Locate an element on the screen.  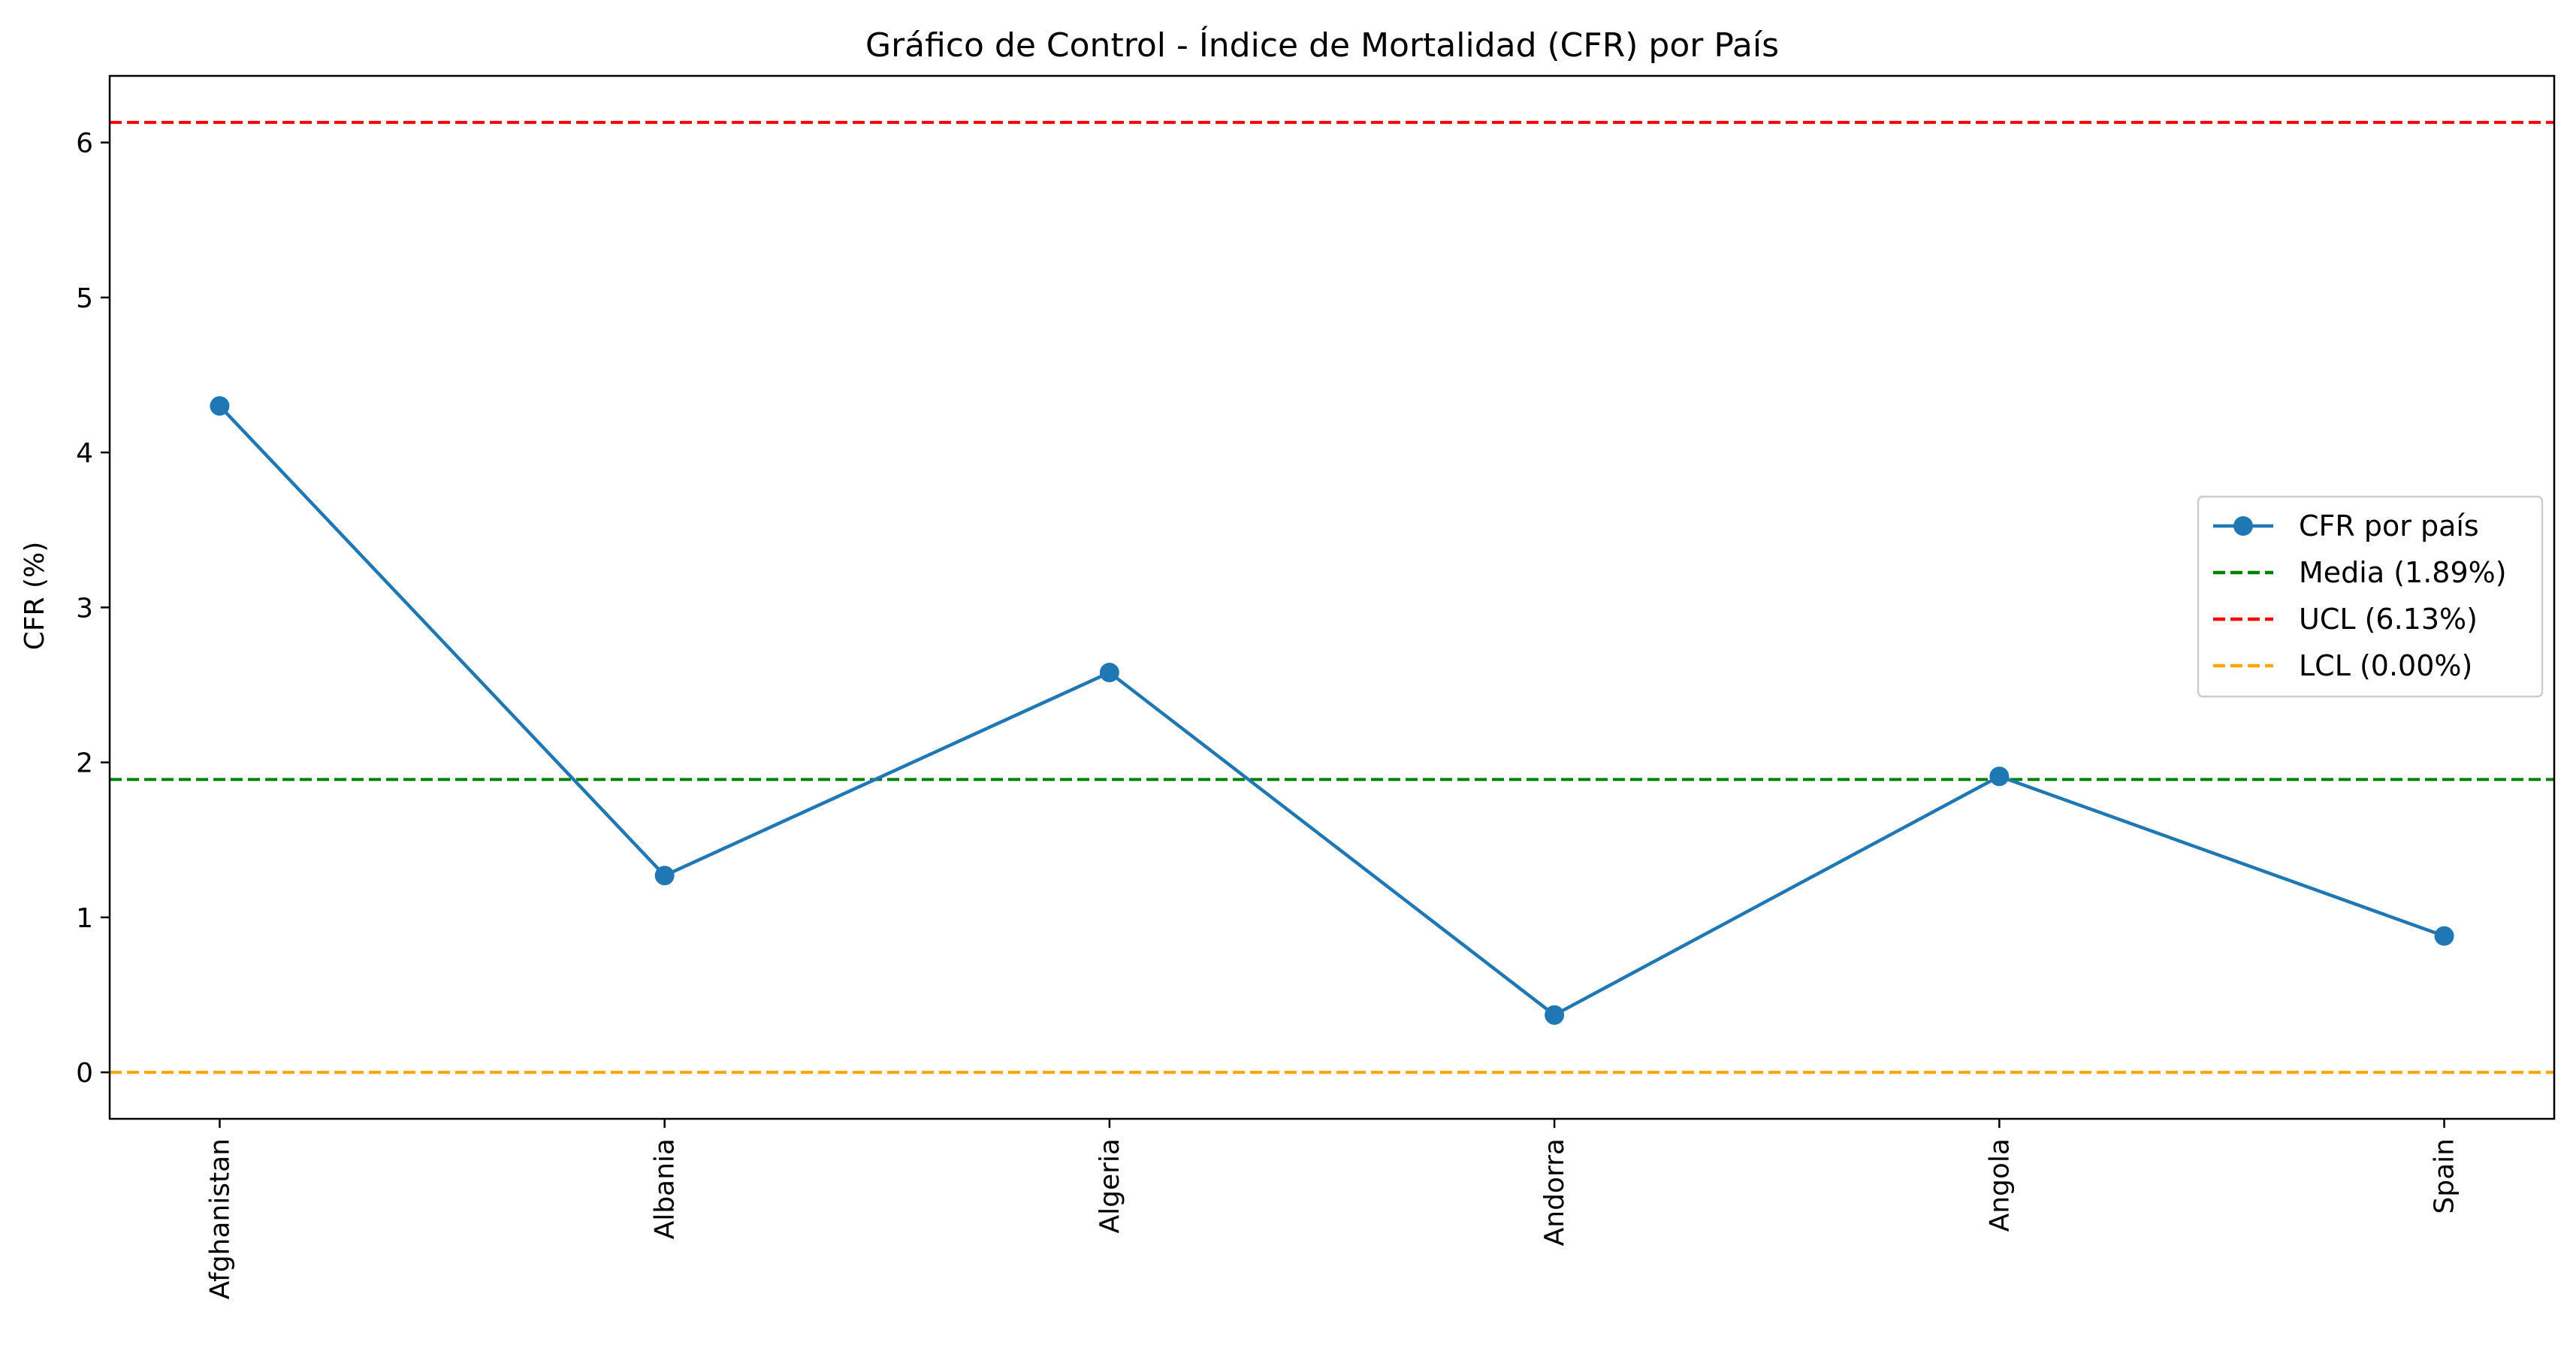
data-point-albania is located at coordinates (664, 876).